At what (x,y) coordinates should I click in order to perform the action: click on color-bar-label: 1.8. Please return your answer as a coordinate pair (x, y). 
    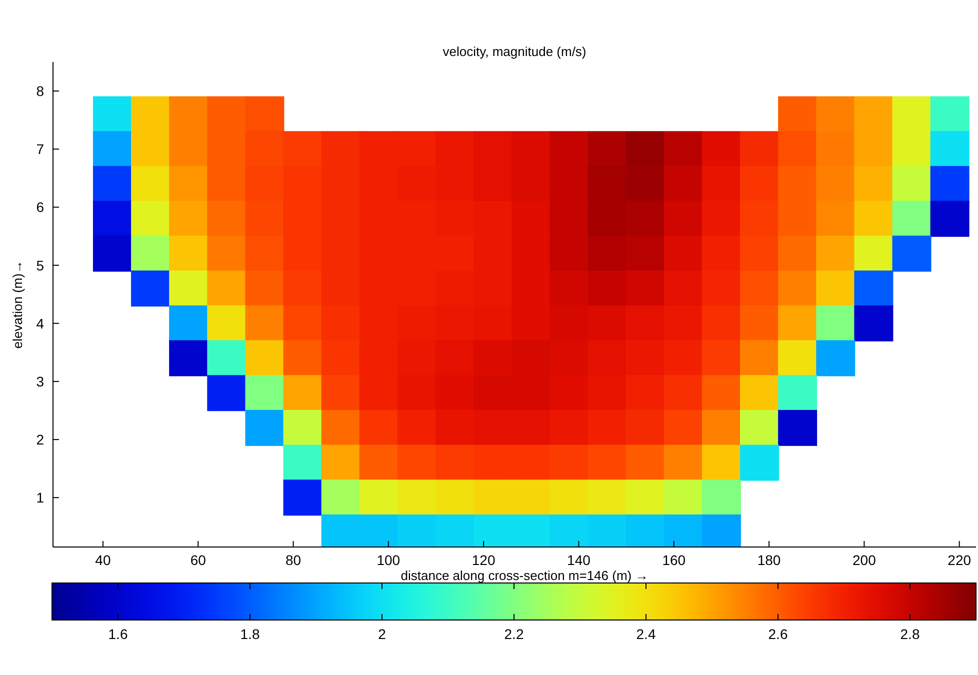
    Looking at the image, I should click on (250, 634).